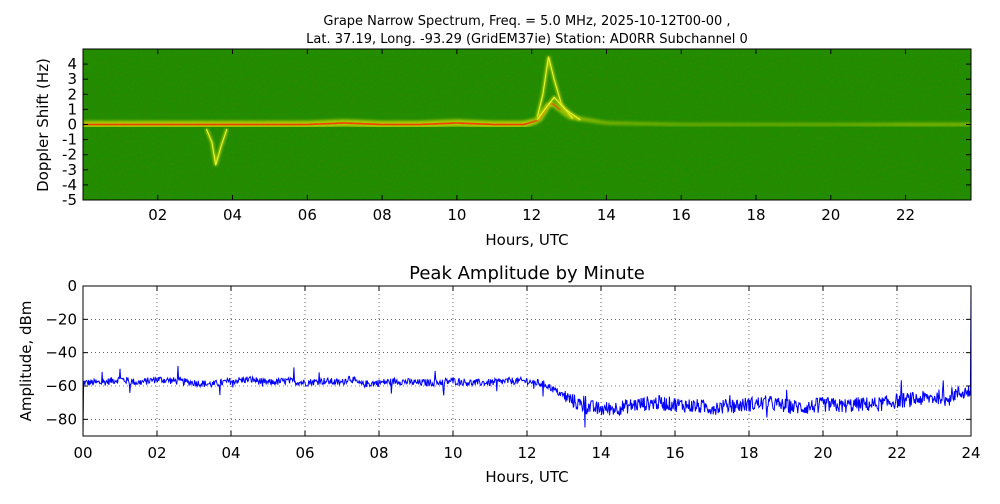  Describe the element at coordinates (755, 215) in the screenshot. I see `spectrogram-x-tick-label: 18` at that location.